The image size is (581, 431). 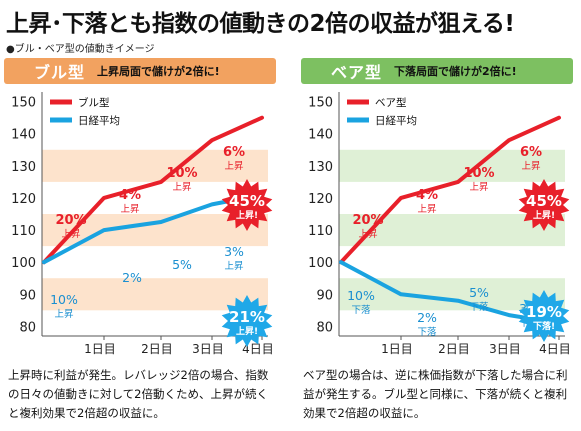 I want to click on index-change-pct: 3%, so click(x=234, y=251).